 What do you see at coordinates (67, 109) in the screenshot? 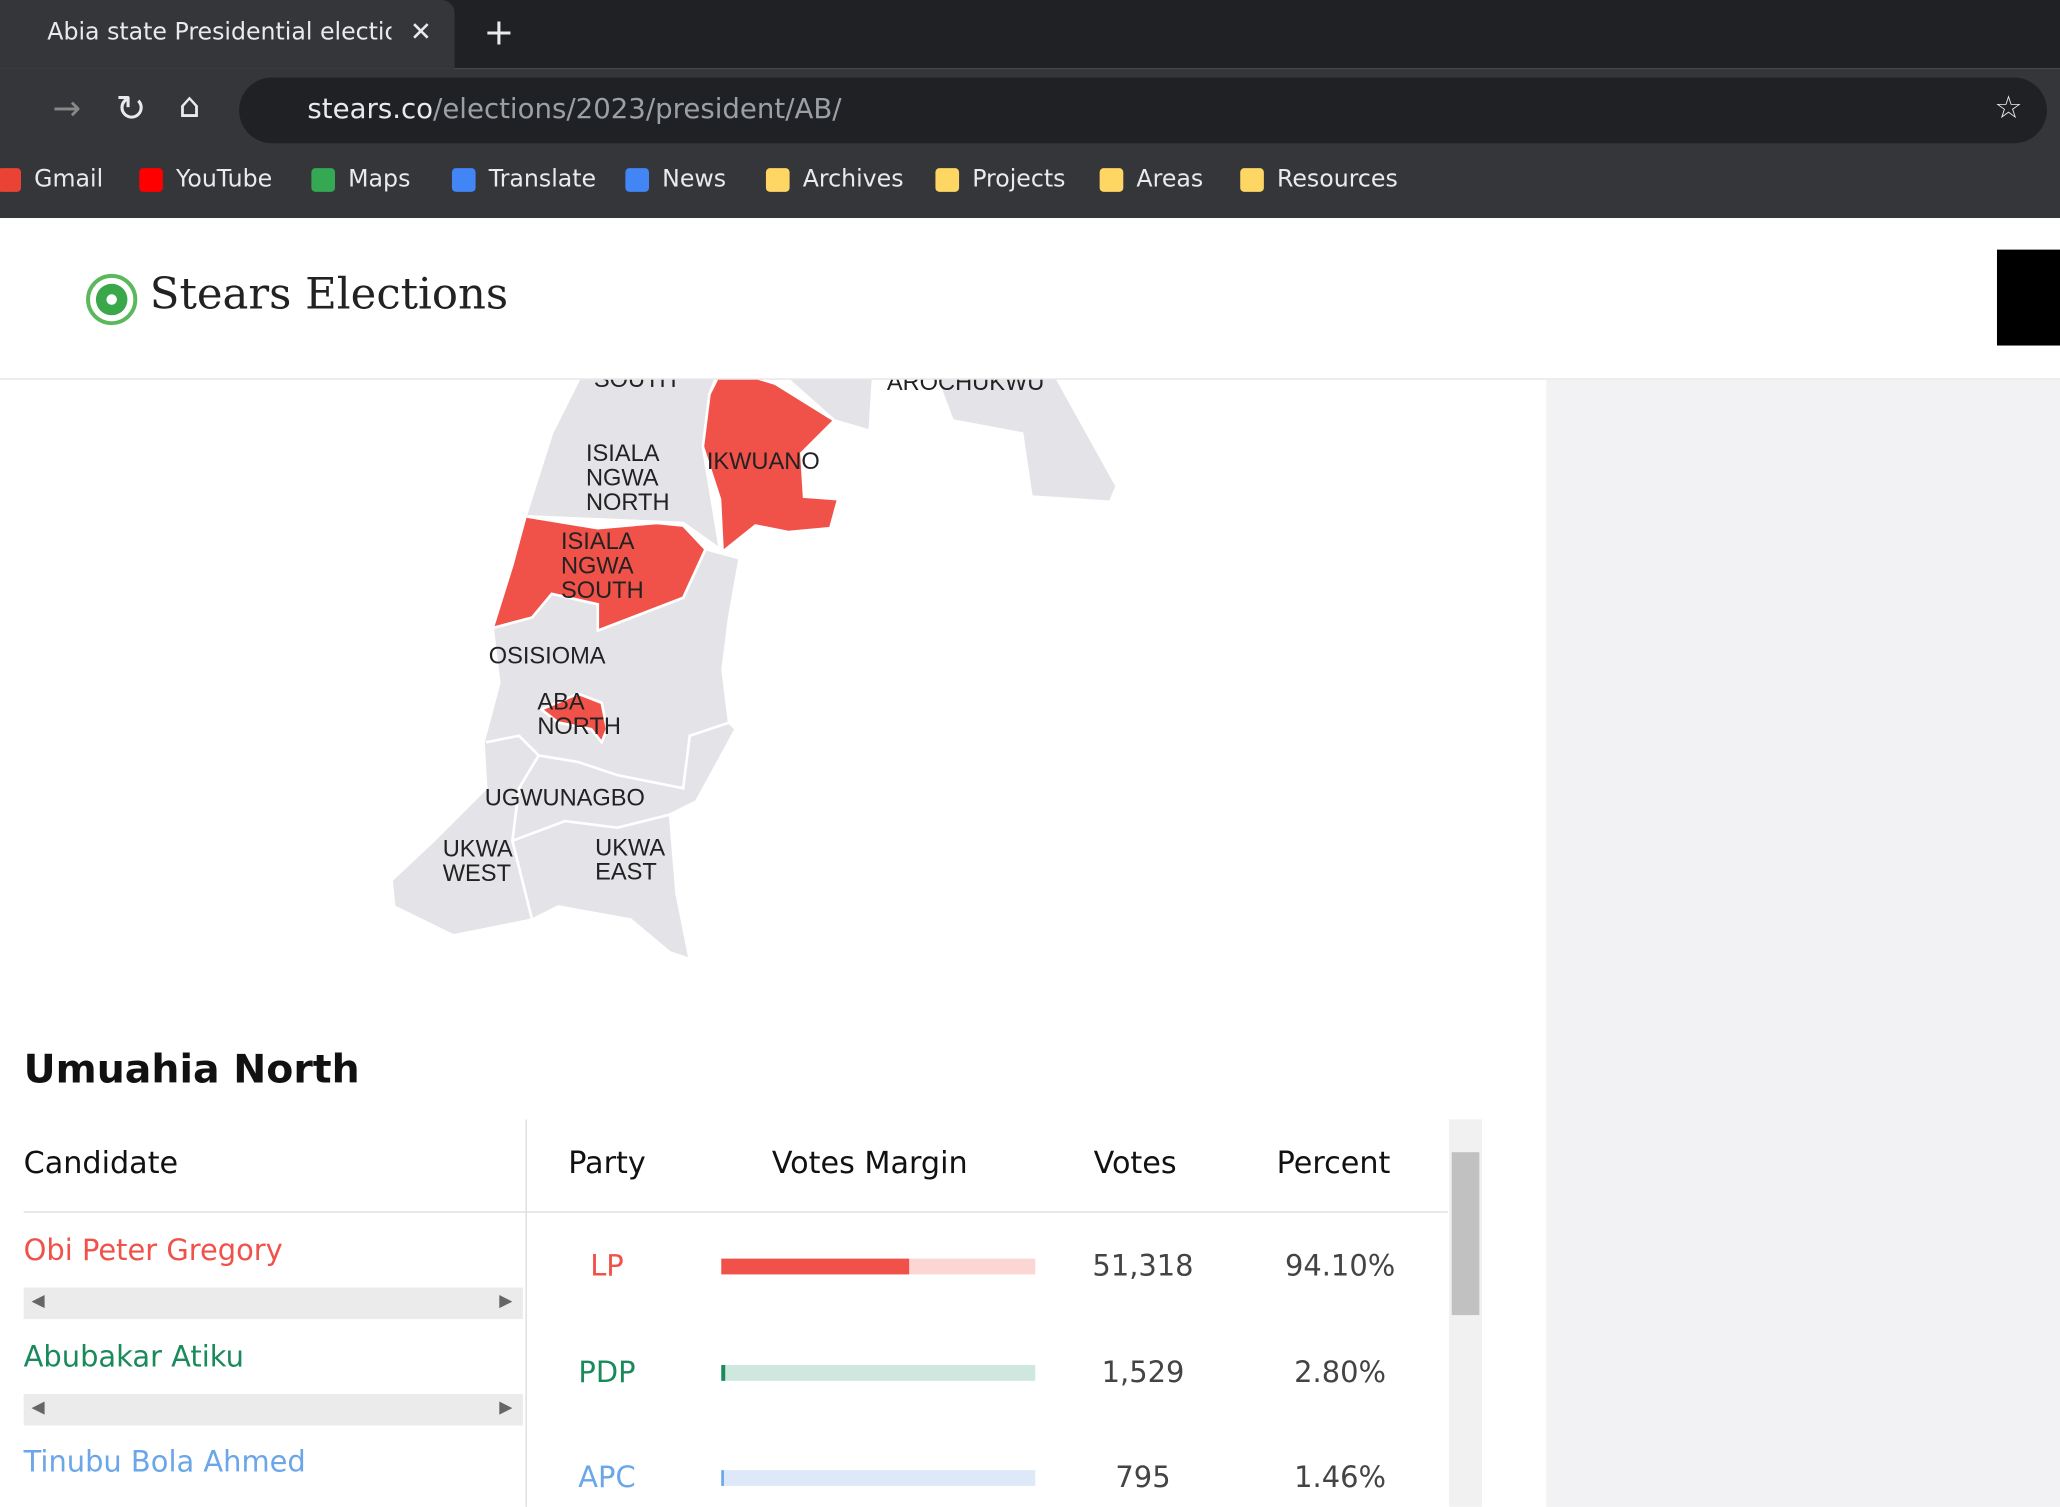
I see `forward: →` at bounding box center [67, 109].